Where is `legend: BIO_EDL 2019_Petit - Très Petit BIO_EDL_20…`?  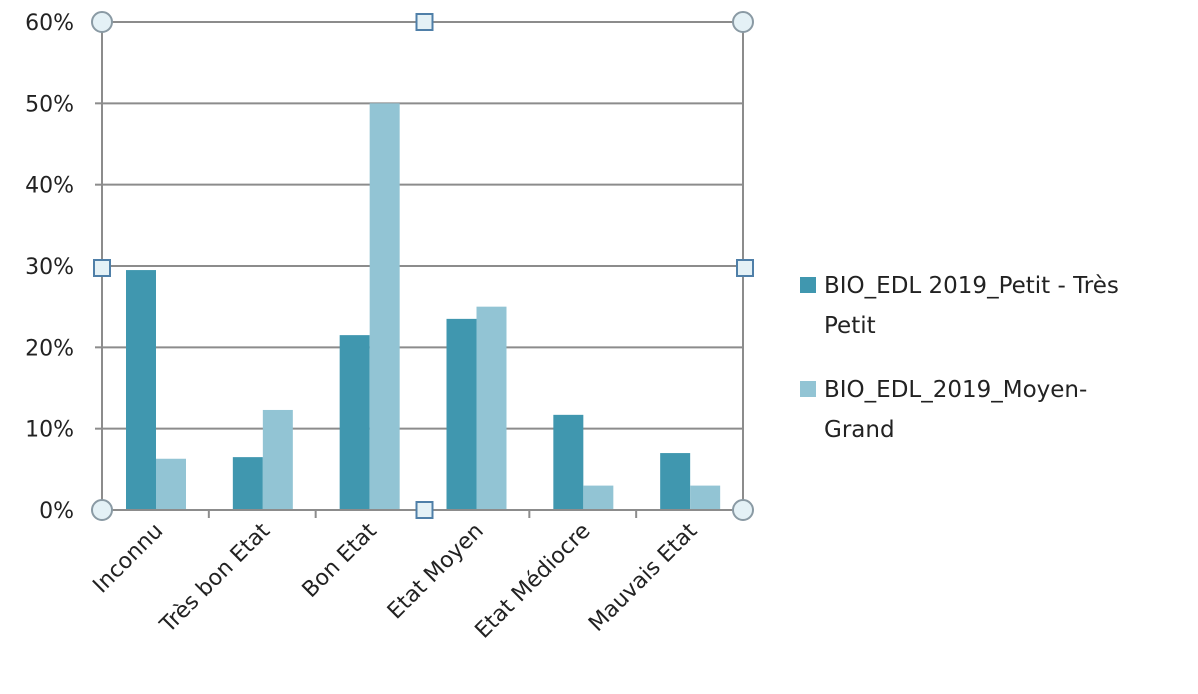
legend: BIO_EDL 2019_Petit - Très Petit BIO_EDL_20… is located at coordinates (959, 358).